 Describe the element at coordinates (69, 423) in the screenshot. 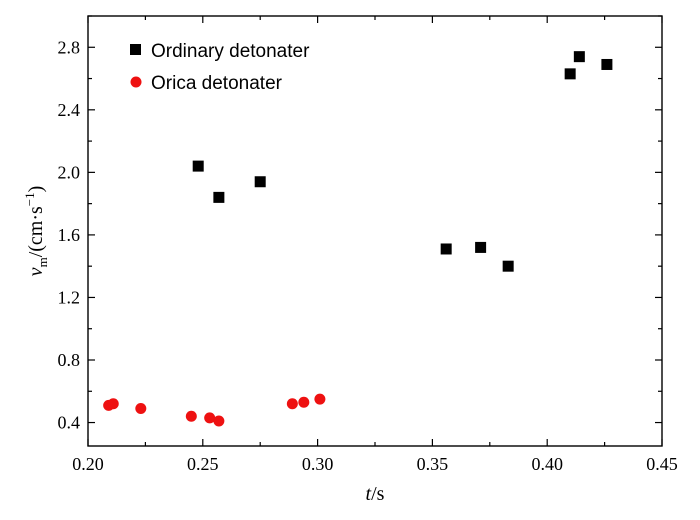

I see `y-tick-label: 0.4` at that location.